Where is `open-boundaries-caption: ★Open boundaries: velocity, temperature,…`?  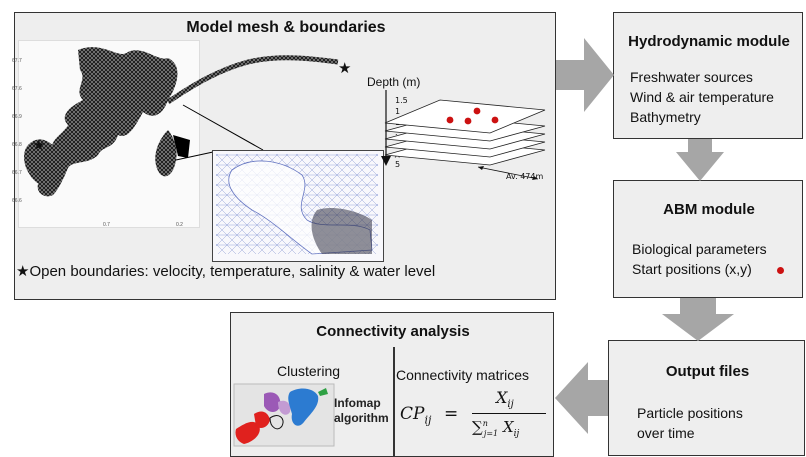
open-boundaries-caption: ★Open boundaries: velocity, temperature,… is located at coordinates (225, 272).